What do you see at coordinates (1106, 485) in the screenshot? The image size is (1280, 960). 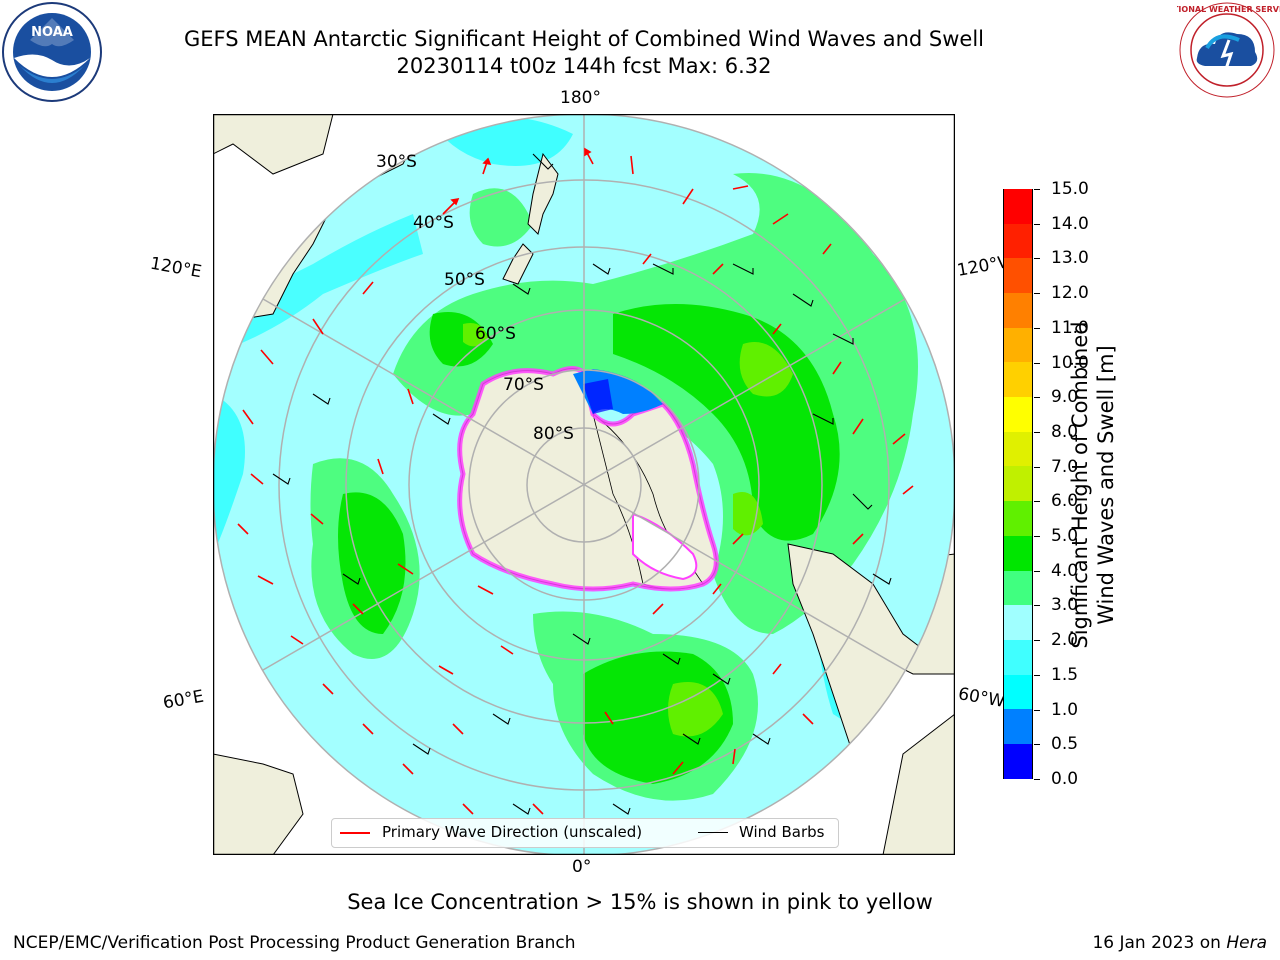 I see `colorbar-title-line2: Wind Waves and Swell [m]` at bounding box center [1106, 485].